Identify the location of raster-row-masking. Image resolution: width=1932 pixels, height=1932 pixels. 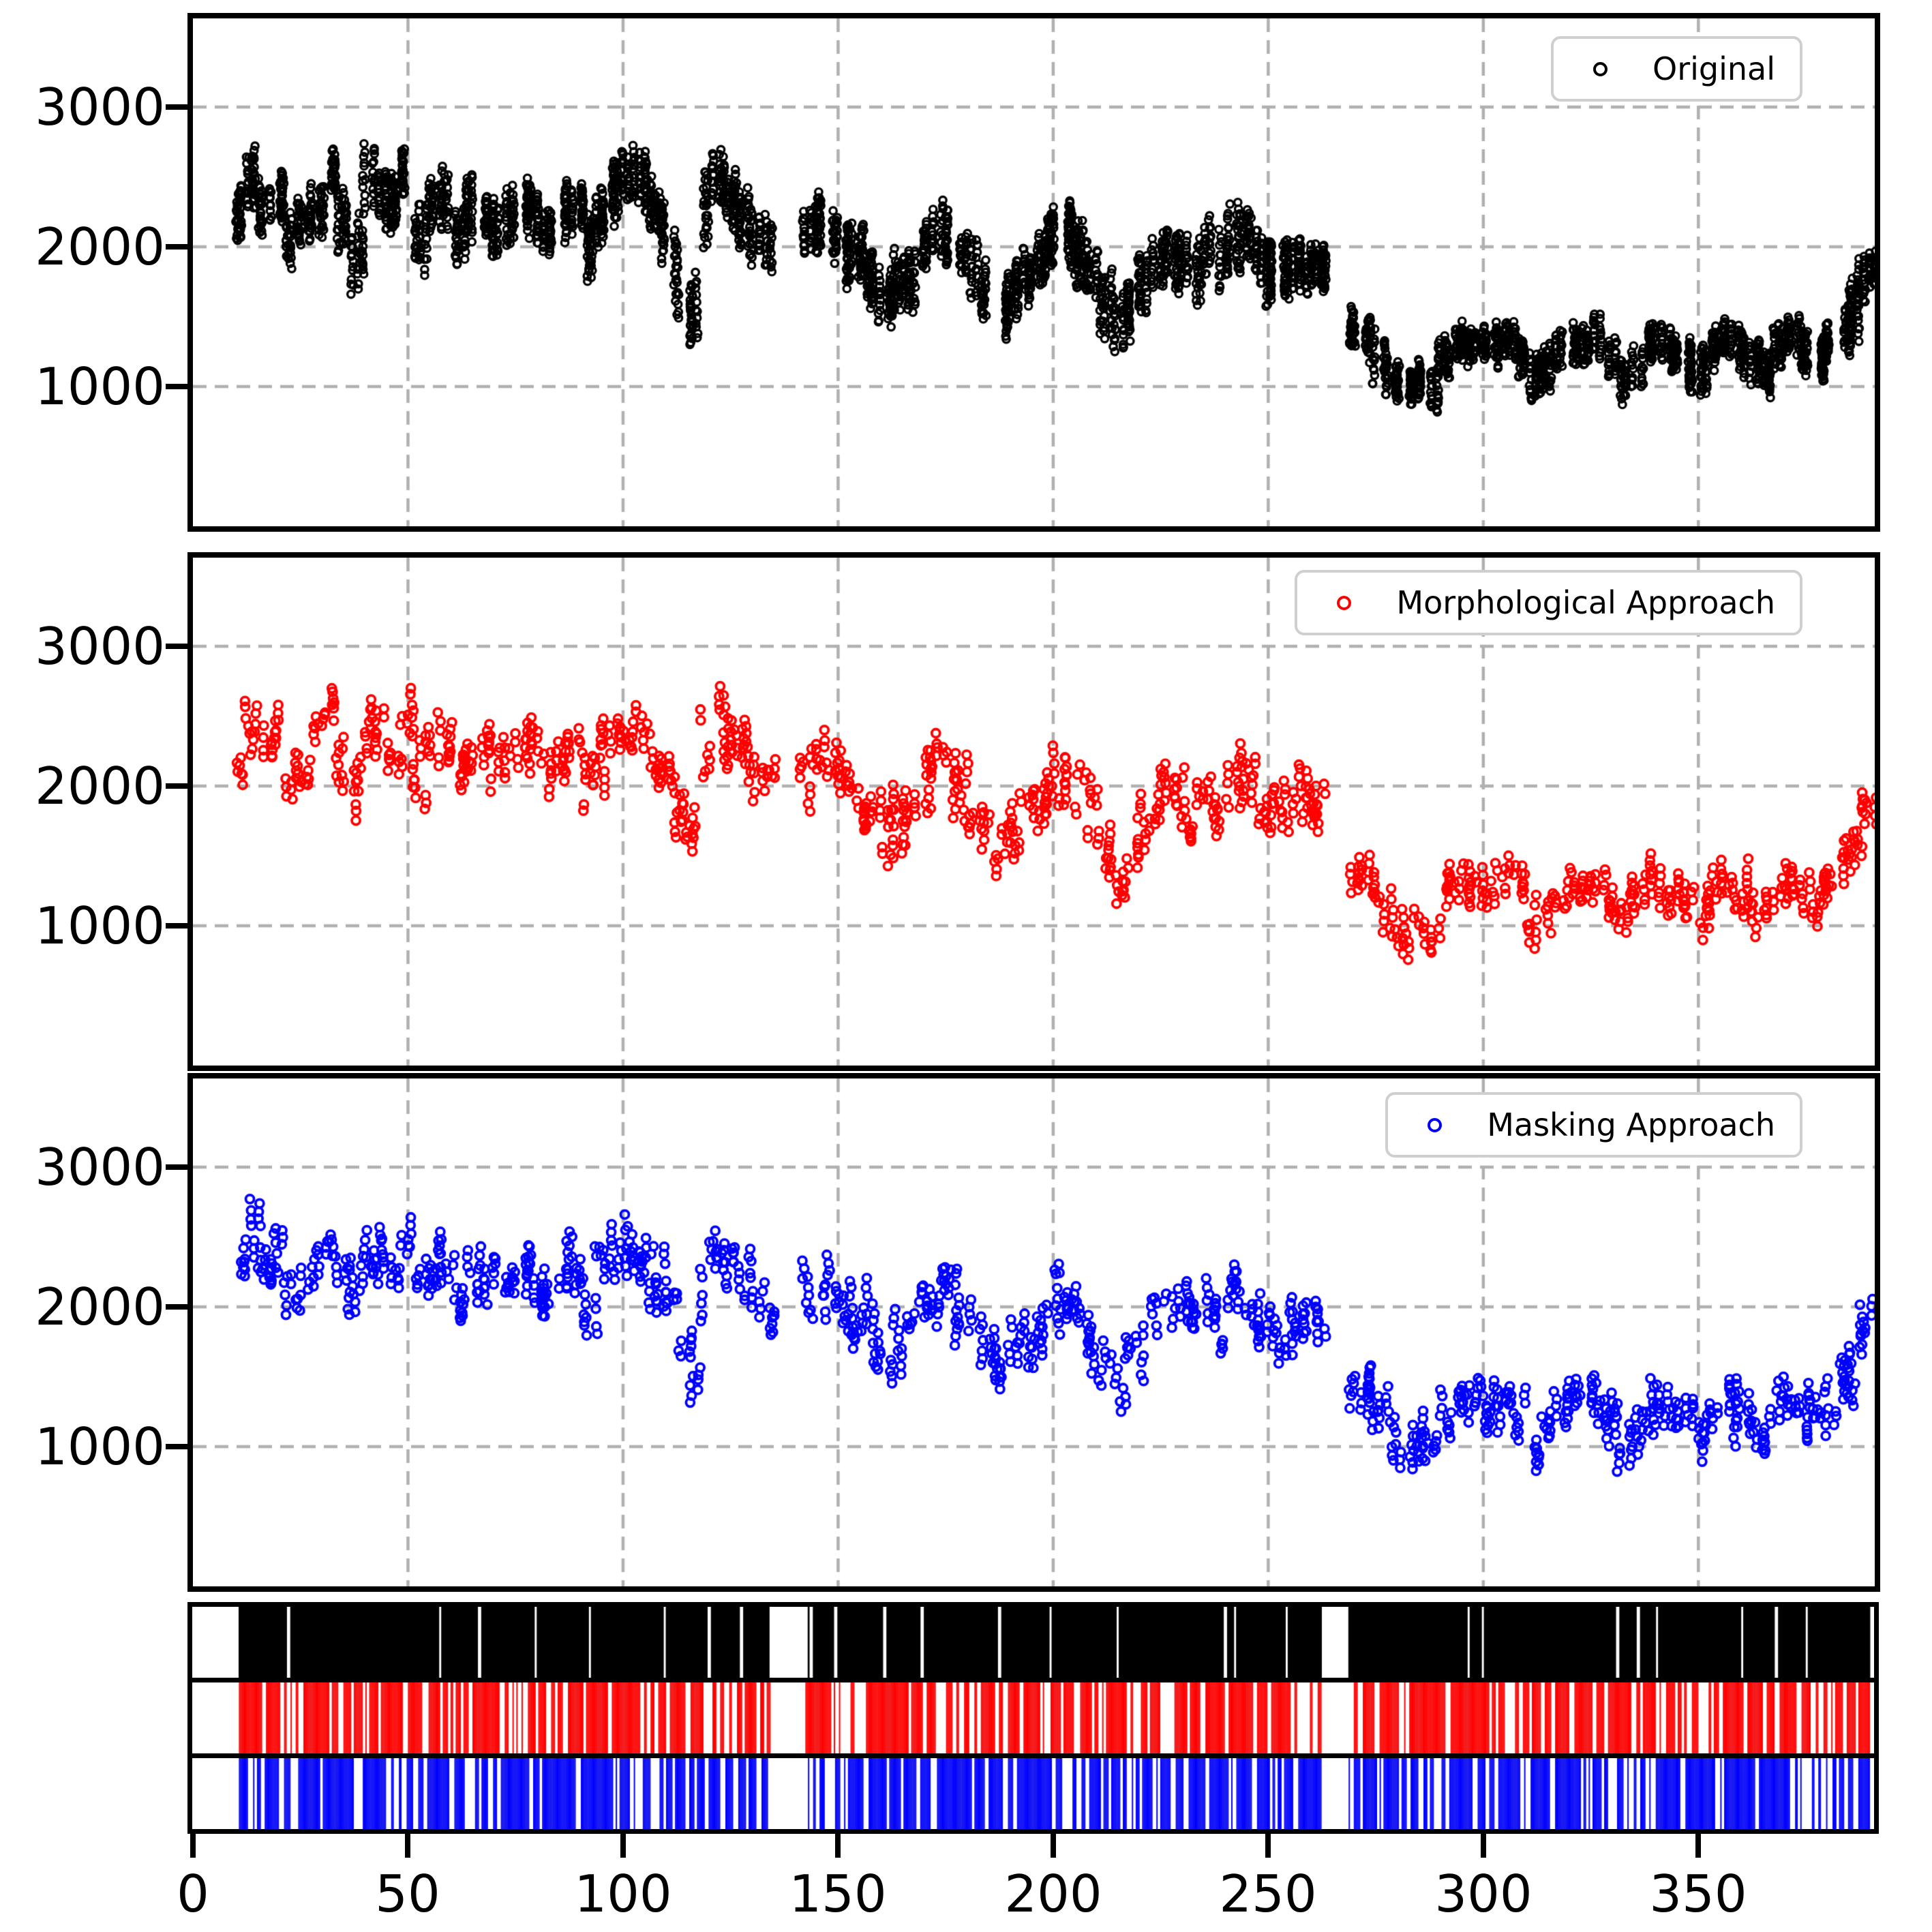
(1033, 1794).